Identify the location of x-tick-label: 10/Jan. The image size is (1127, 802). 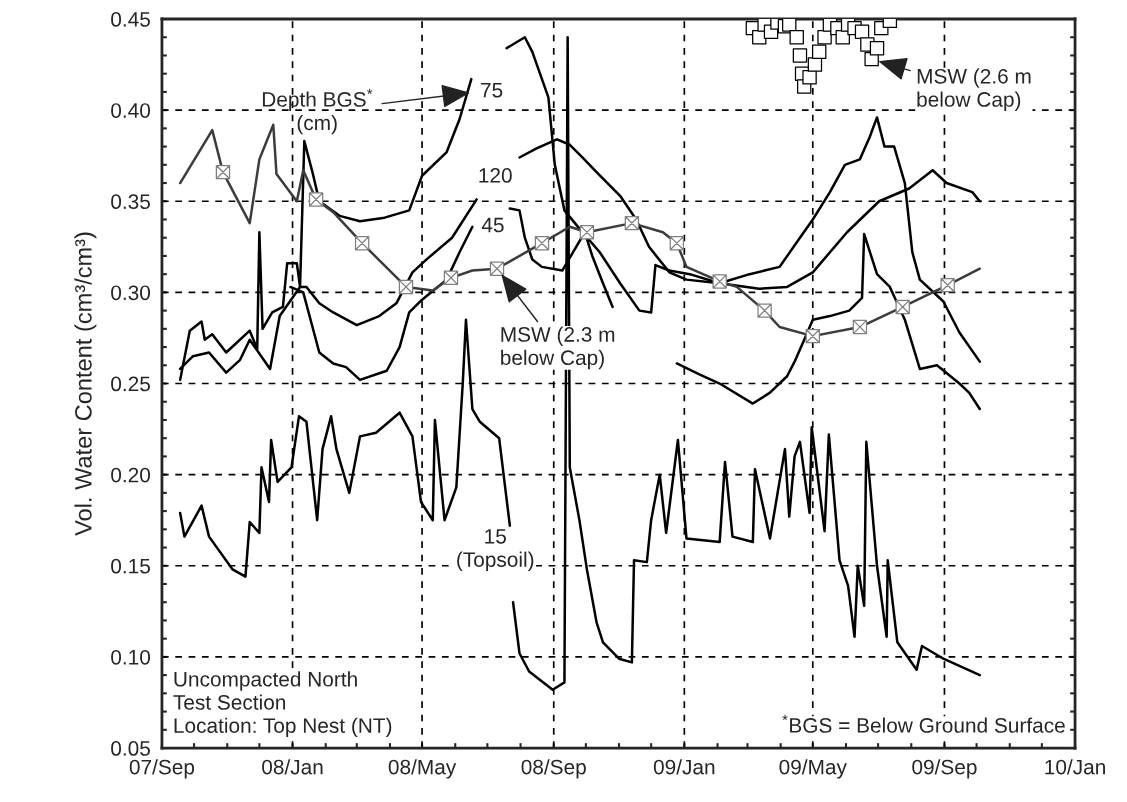
(1075, 767).